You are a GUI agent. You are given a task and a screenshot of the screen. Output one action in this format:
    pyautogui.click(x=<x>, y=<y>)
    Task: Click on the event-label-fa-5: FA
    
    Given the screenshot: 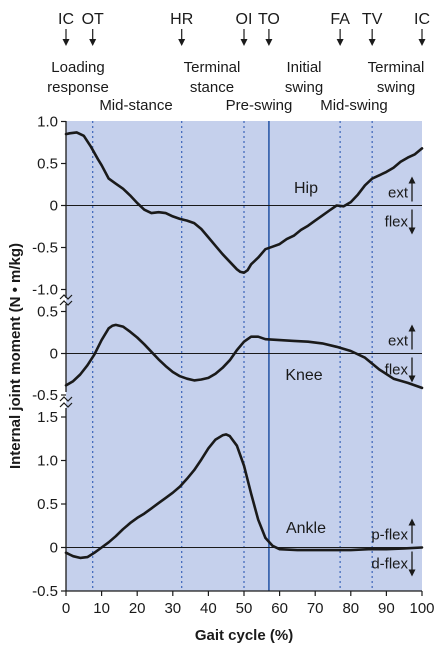 What is the action you would take?
    pyautogui.click(x=340, y=19)
    